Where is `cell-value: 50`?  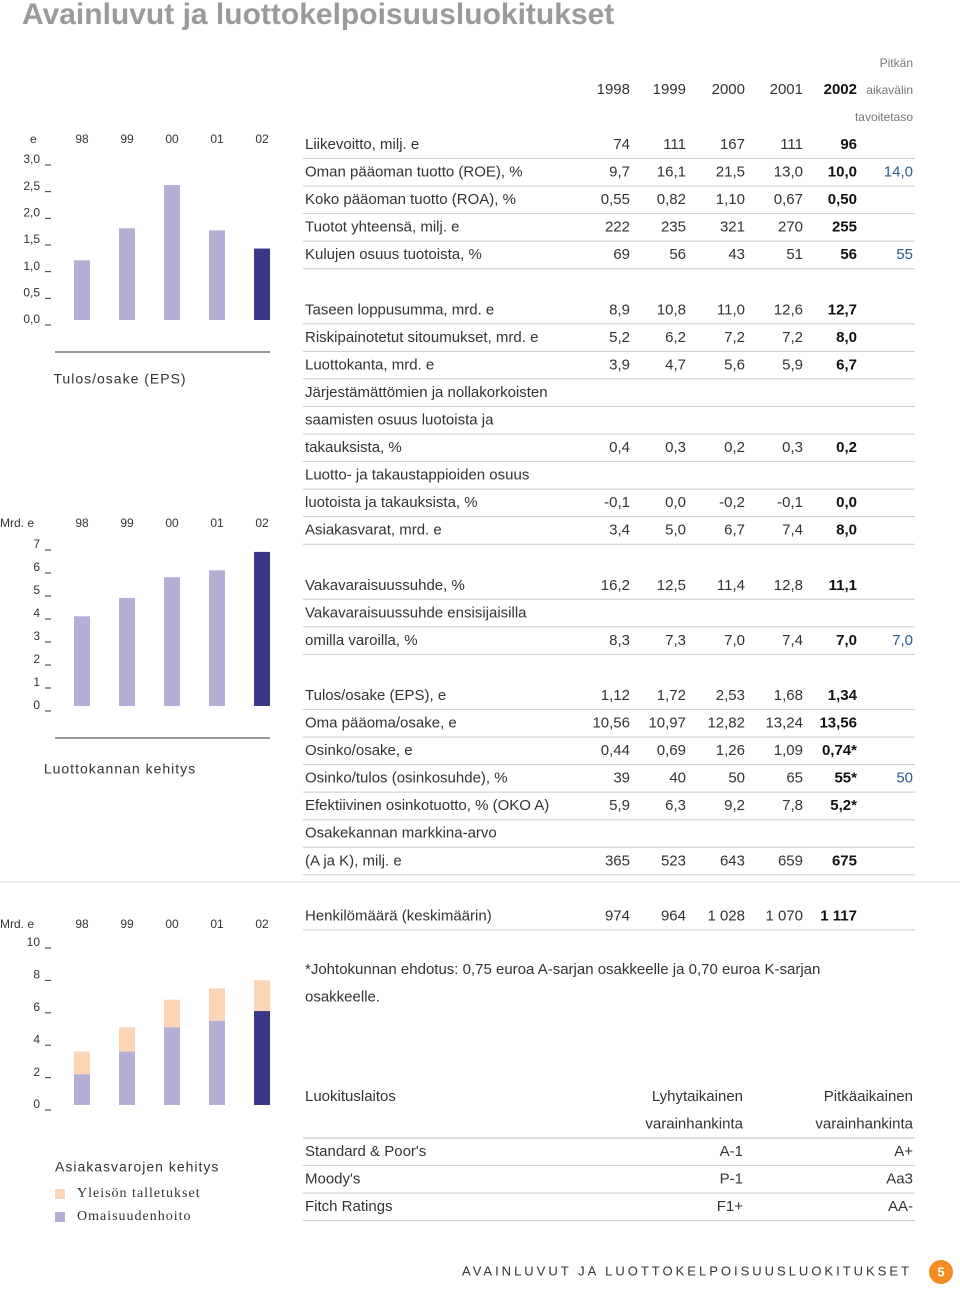
cell-value: 50 is located at coordinates (736, 778).